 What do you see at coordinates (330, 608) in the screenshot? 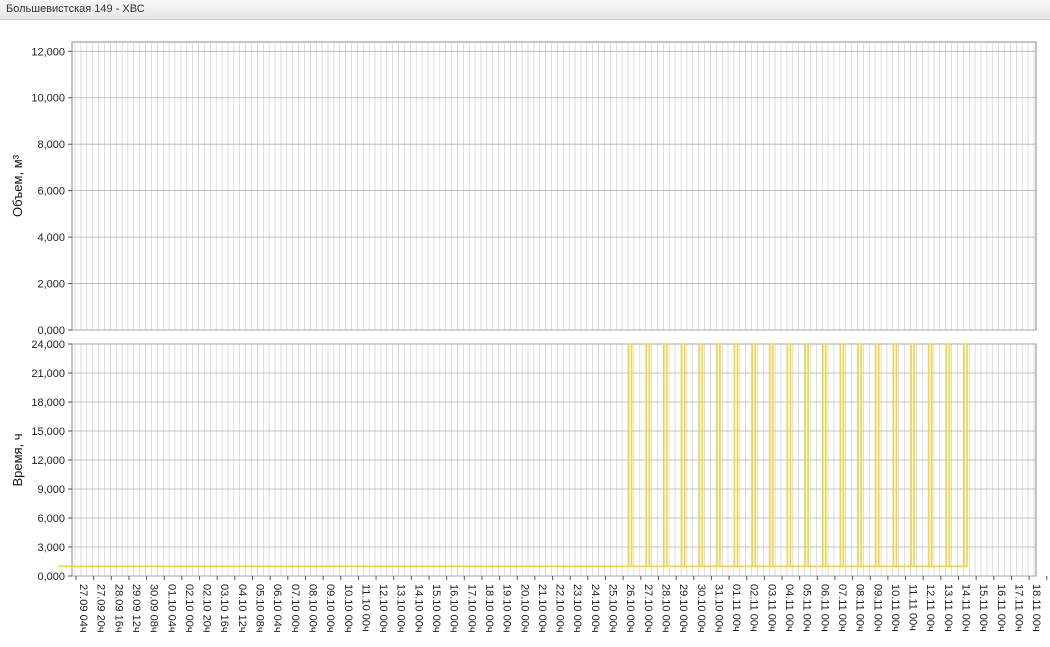
I see `x-tick-label: 09.10 00ч` at bounding box center [330, 608].